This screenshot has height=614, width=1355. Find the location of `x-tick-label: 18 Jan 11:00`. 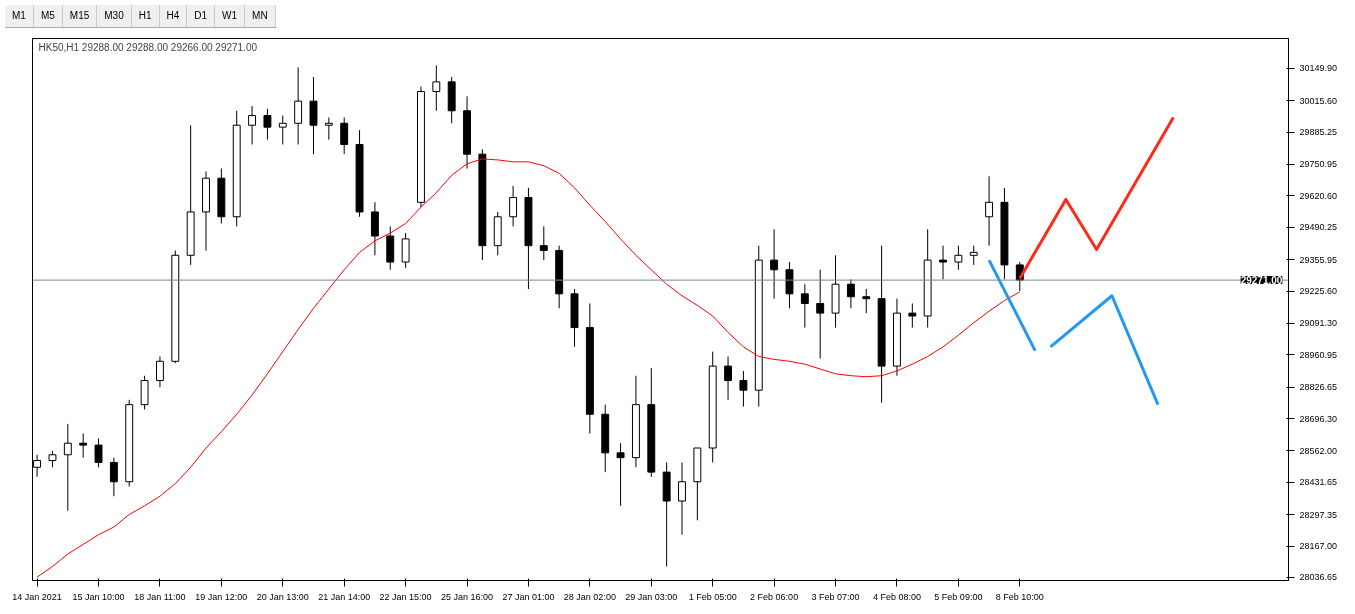

x-tick-label: 18 Jan 11:00 is located at coordinates (160, 596).